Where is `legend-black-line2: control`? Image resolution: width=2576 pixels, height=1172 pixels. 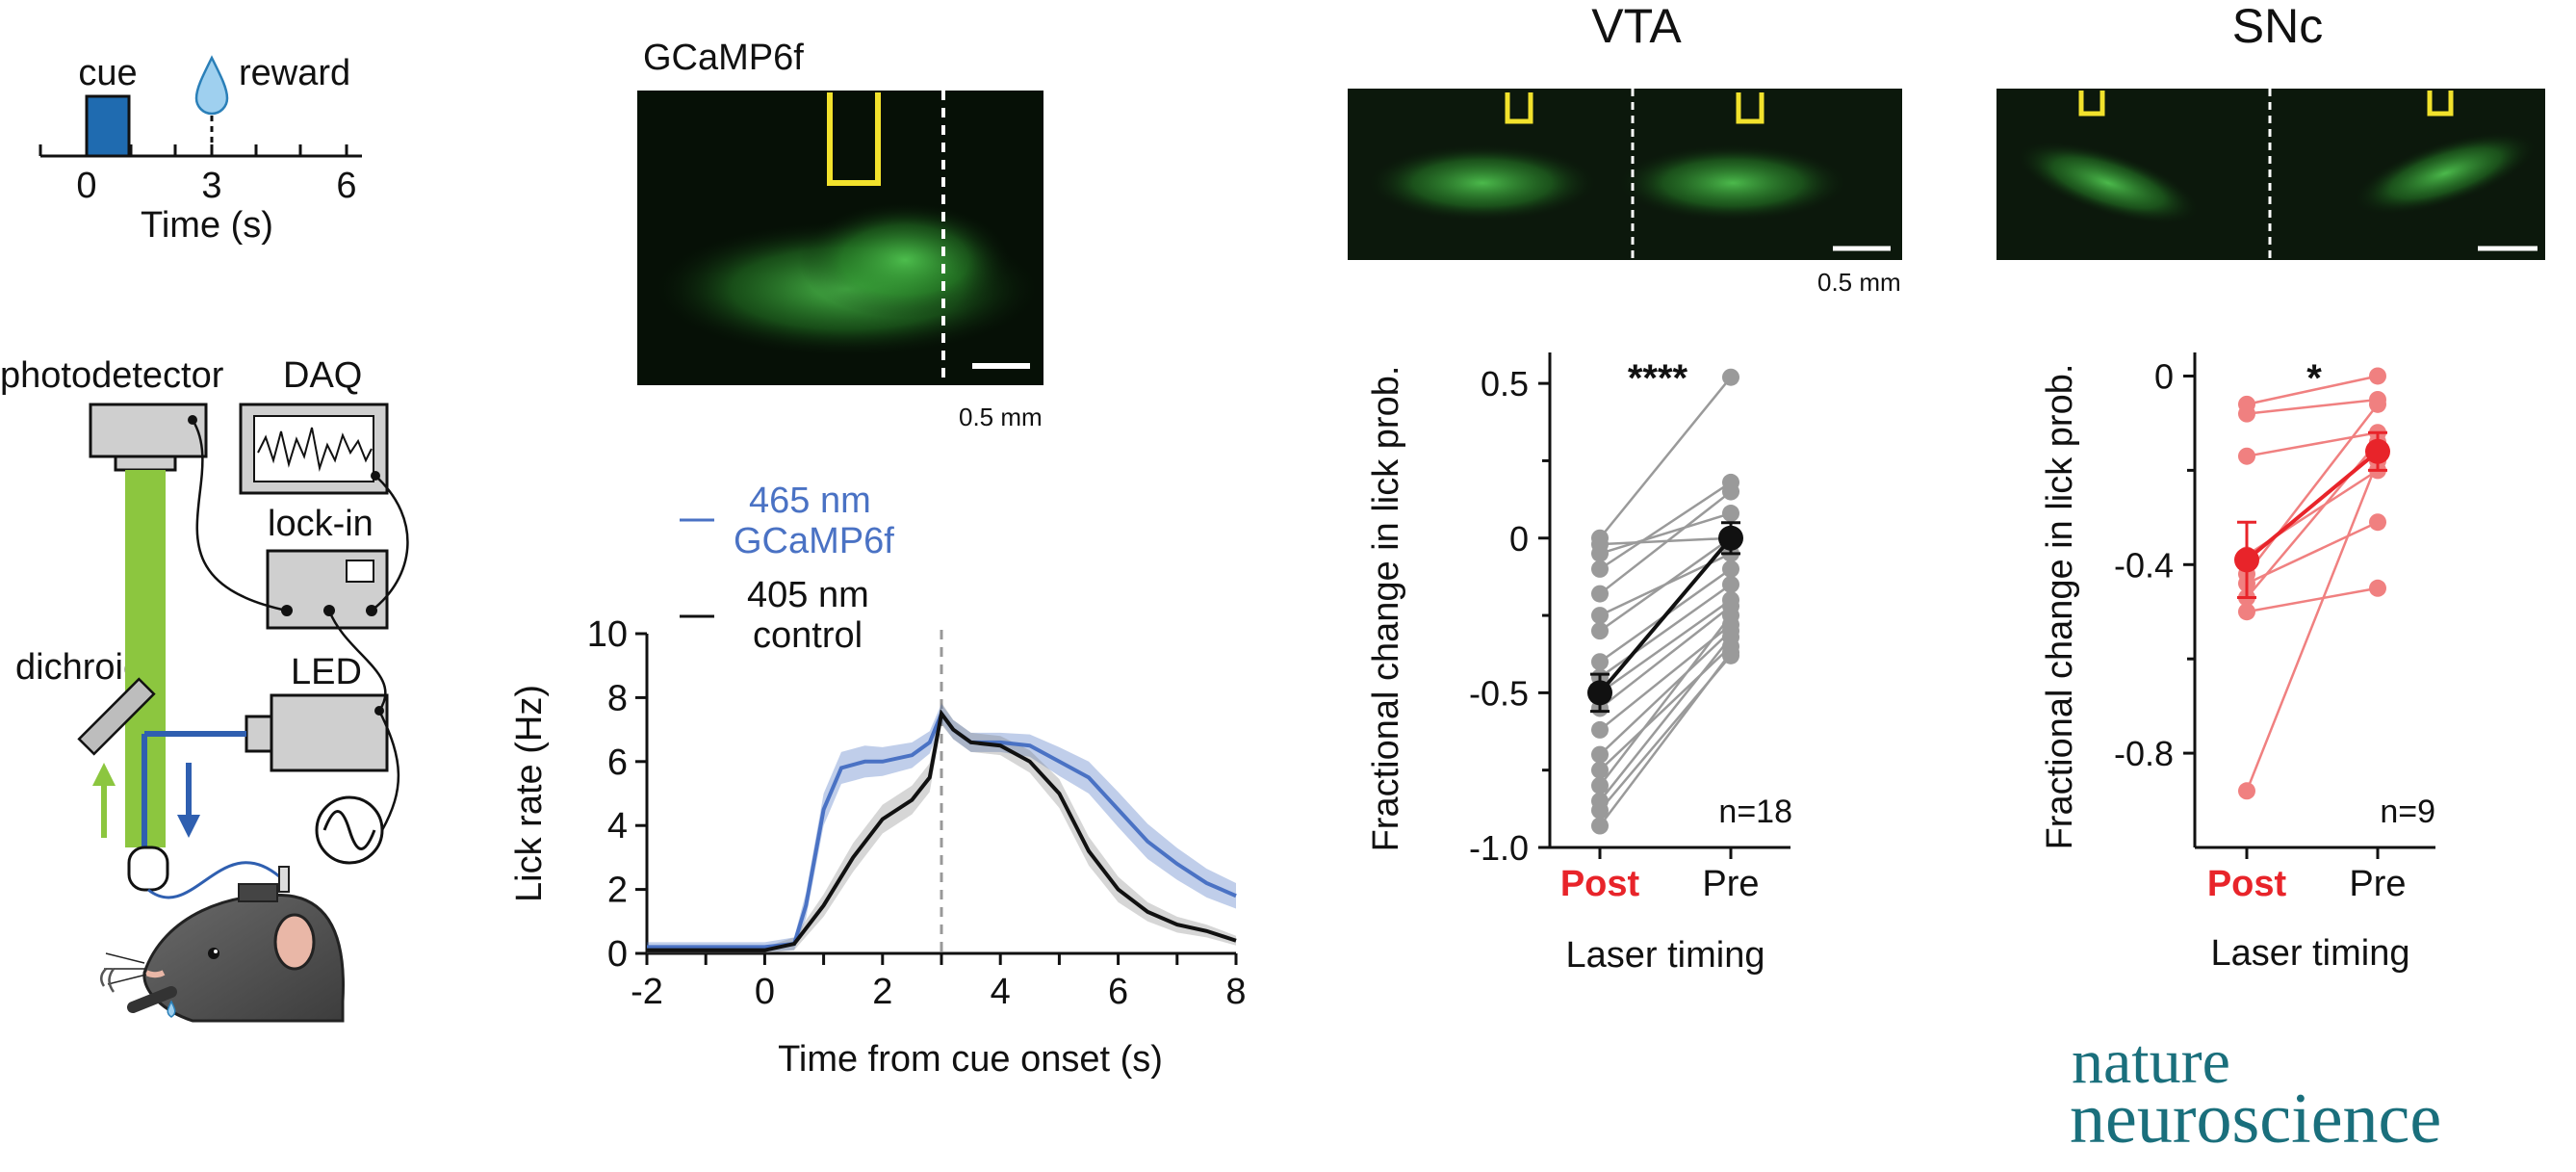
legend-black-line2: control is located at coordinates (808, 635).